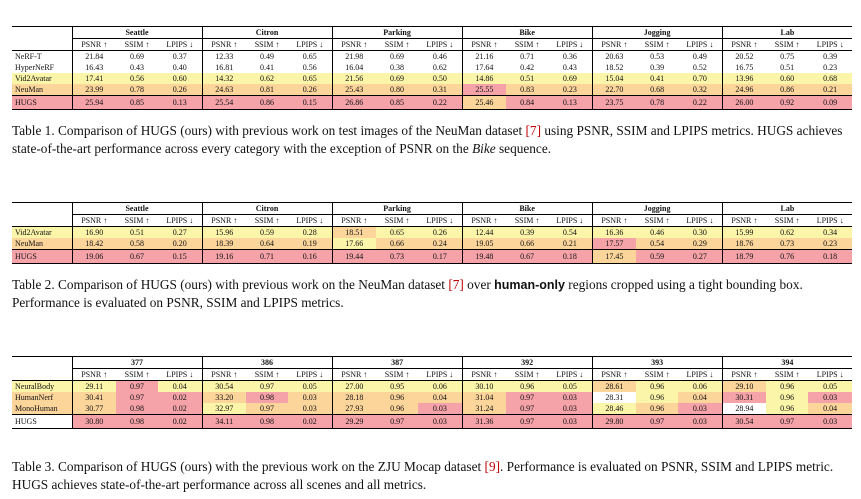 This screenshot has height=499, width=861. Describe the element at coordinates (787, 256) in the screenshot. I see `metric-value-cell: 0.76` at that location.